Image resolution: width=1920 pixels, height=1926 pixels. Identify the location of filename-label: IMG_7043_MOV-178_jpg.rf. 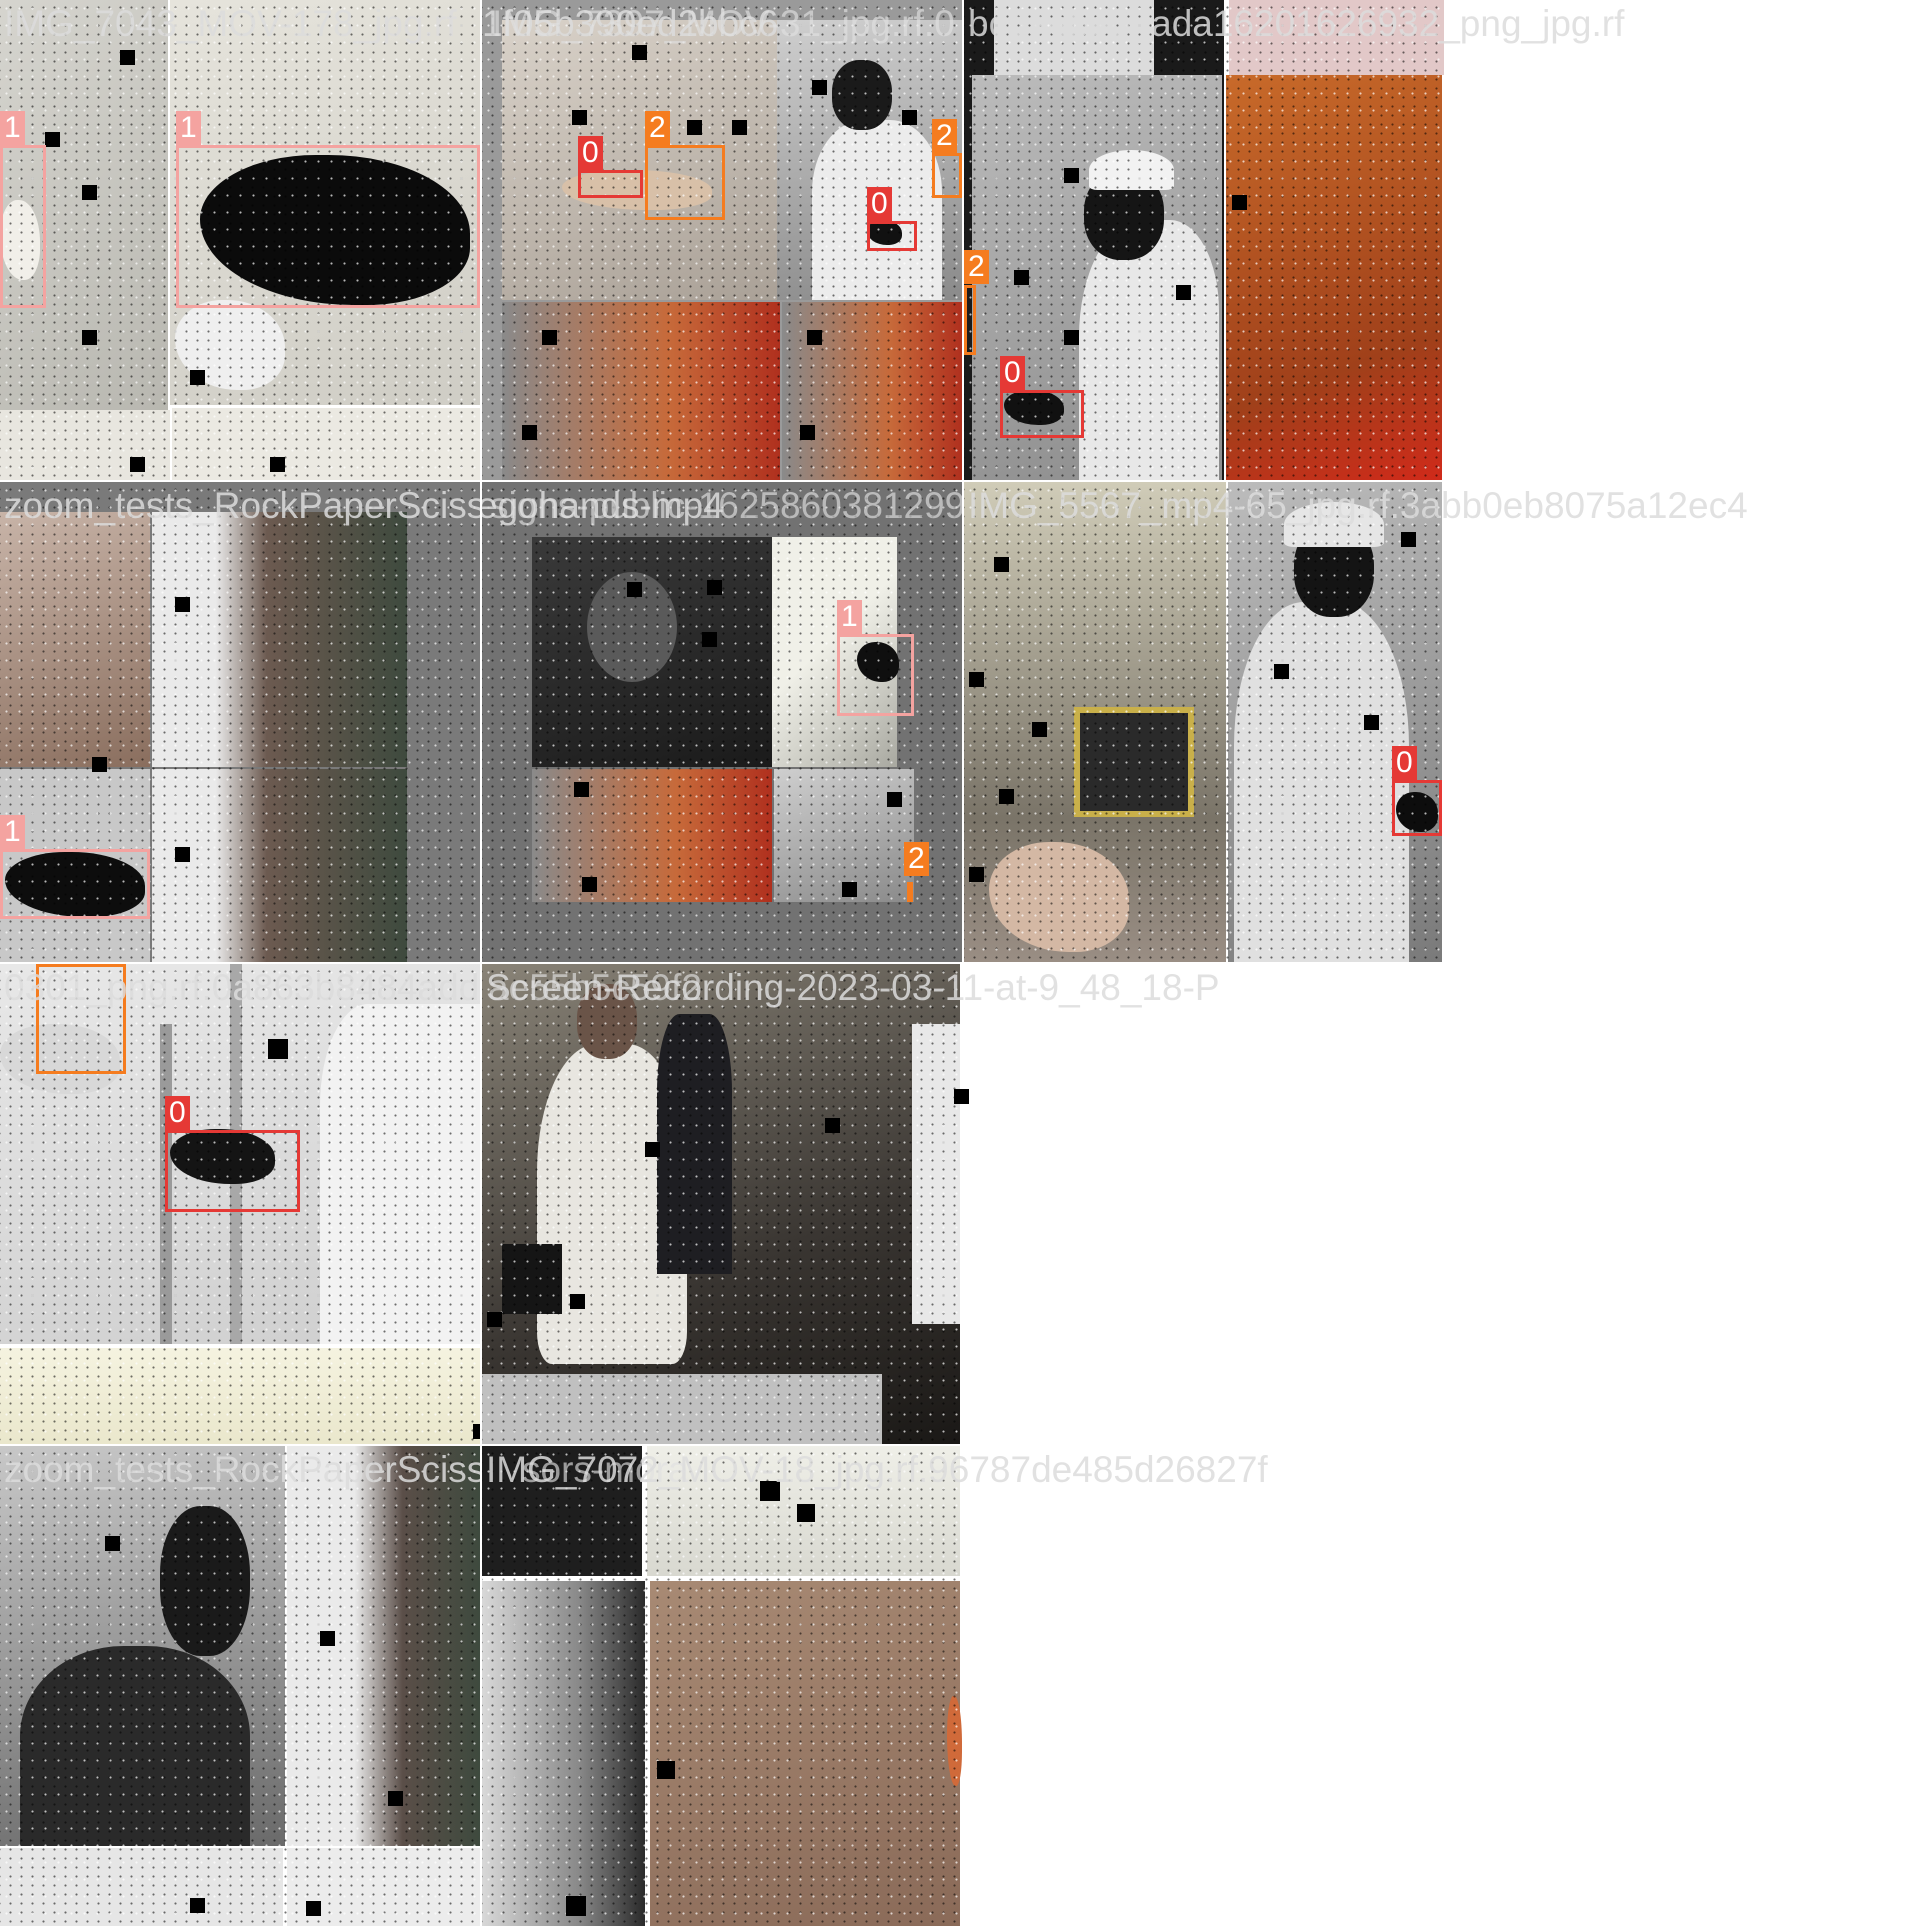
(230, 23).